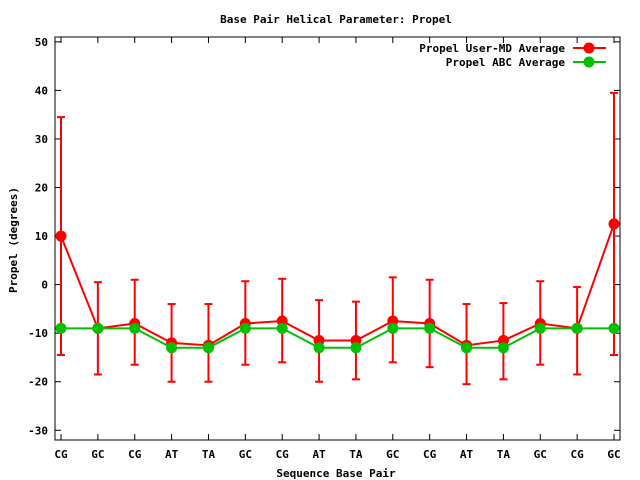  Describe the element at coordinates (506, 62) in the screenshot. I see `legend-label: Propel ABC Average` at that location.